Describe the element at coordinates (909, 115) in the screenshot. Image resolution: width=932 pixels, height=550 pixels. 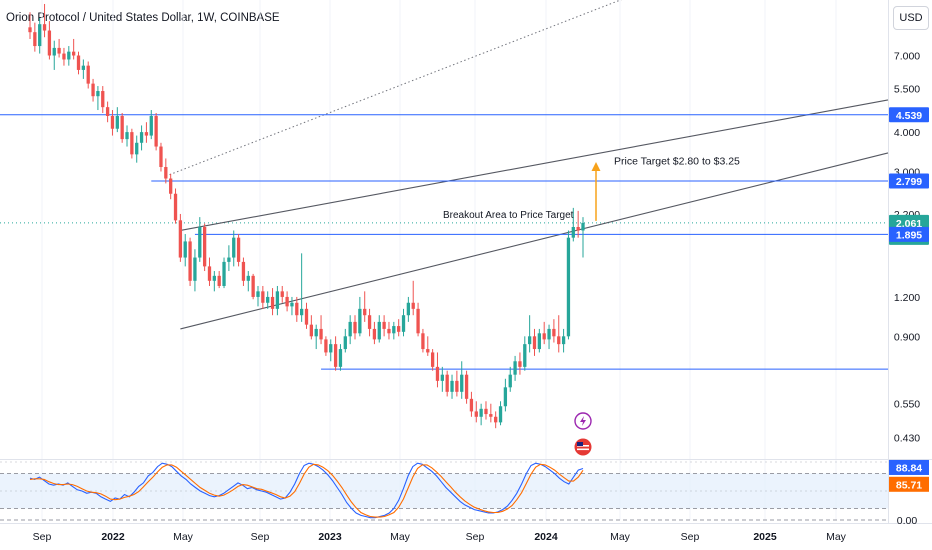
I see `price-label-box` at that location.